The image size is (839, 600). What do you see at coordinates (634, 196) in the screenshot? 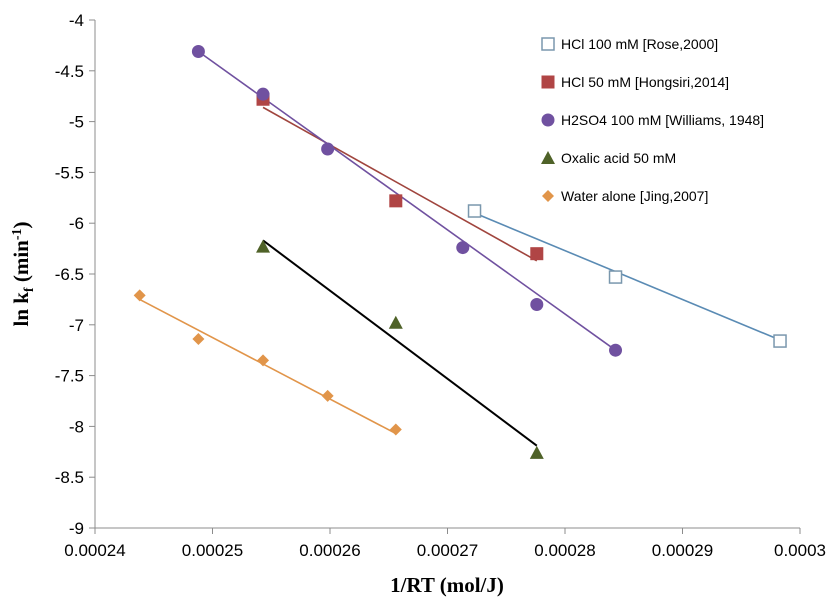
I see `legend-label-series-5: Water alone [Jing,2007]` at bounding box center [634, 196].